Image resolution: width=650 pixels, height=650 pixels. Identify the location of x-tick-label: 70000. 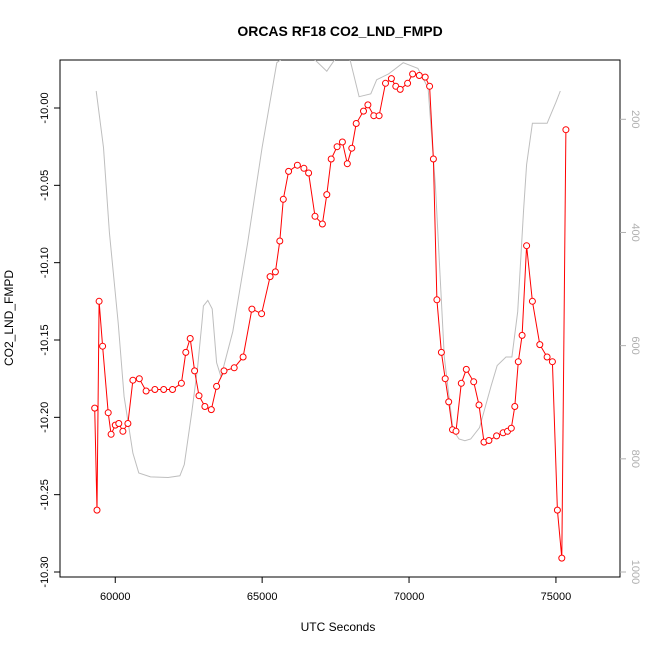
(409, 597).